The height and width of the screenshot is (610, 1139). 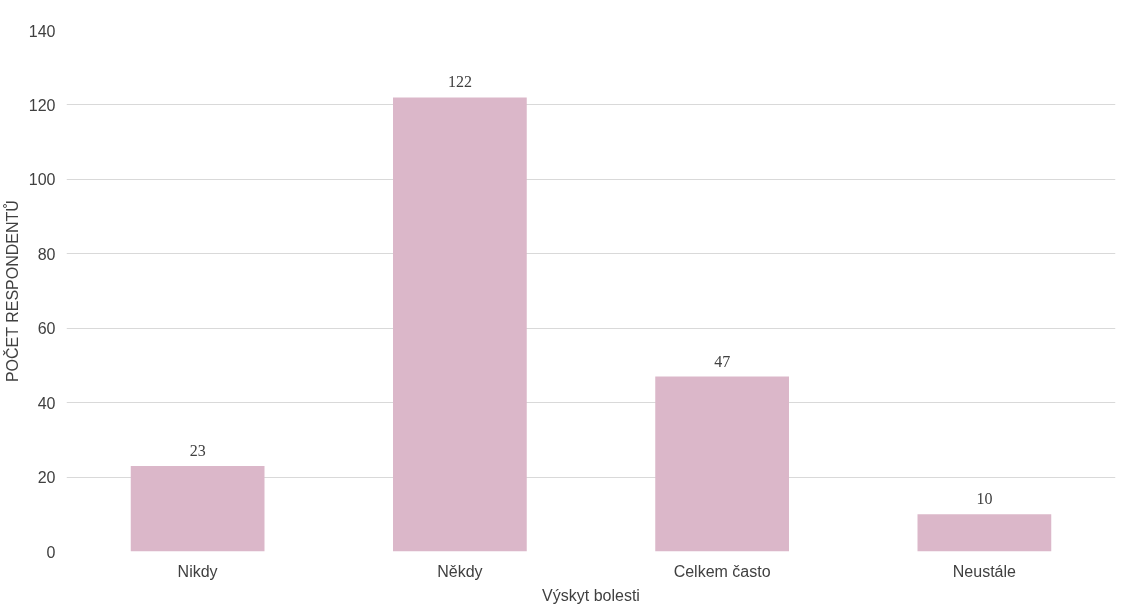 I want to click on y-tick-label: 60, so click(x=46, y=329).